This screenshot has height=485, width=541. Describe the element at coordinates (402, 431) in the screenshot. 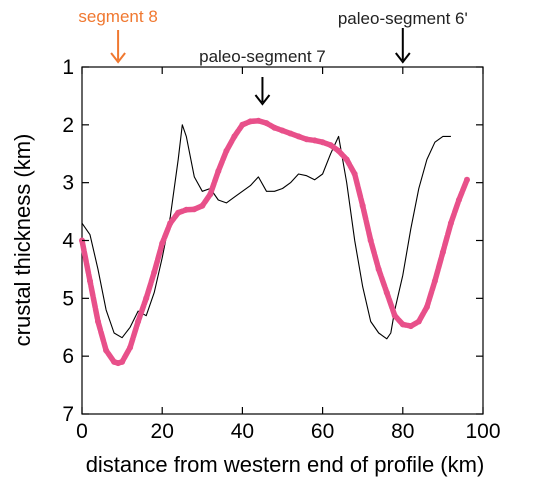

I see `x-tick-label: 80` at that location.